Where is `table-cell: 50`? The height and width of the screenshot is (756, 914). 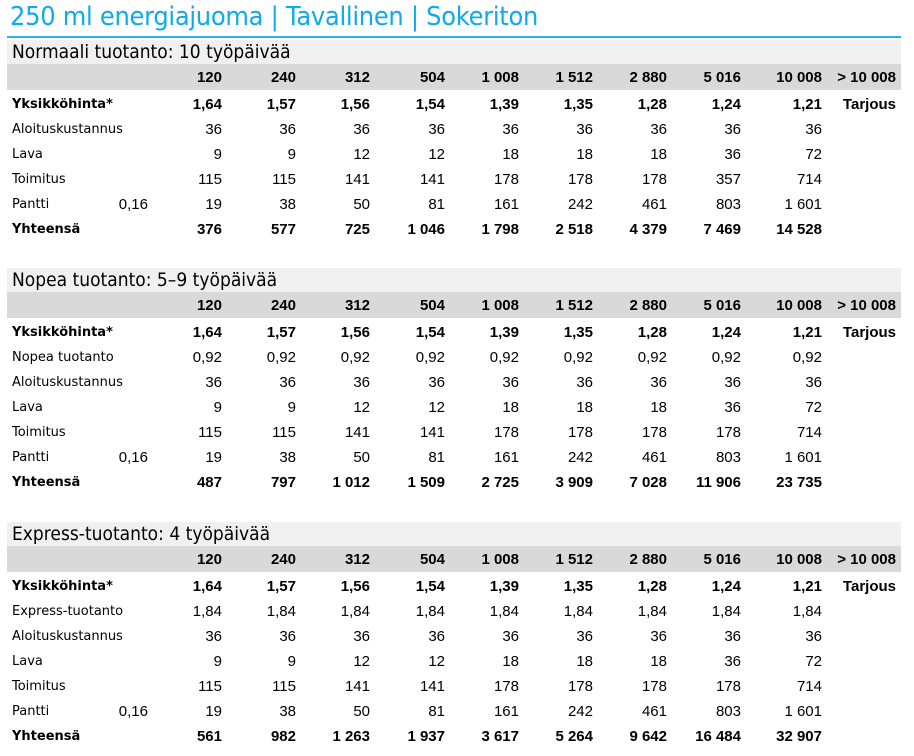
table-cell: 50 is located at coordinates (361, 457).